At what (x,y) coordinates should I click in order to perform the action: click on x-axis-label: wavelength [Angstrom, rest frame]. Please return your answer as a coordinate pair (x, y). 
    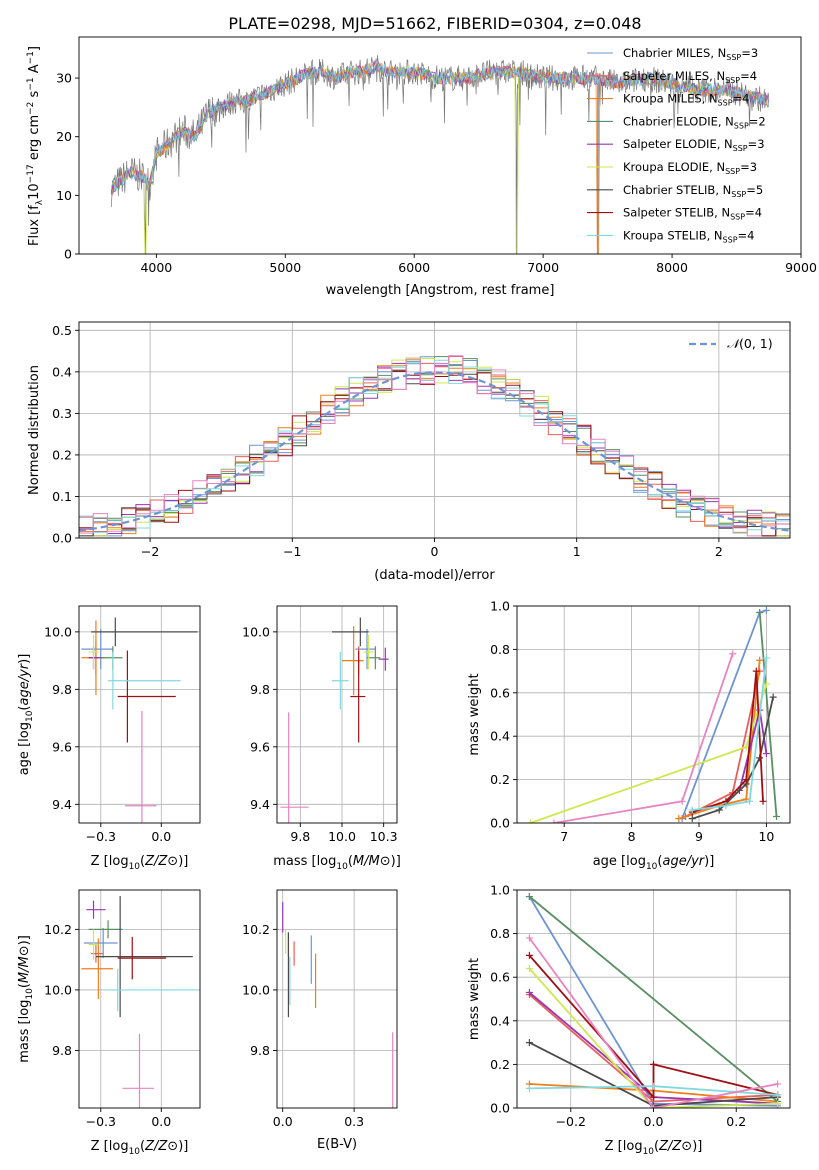
    Looking at the image, I should click on (440, 290).